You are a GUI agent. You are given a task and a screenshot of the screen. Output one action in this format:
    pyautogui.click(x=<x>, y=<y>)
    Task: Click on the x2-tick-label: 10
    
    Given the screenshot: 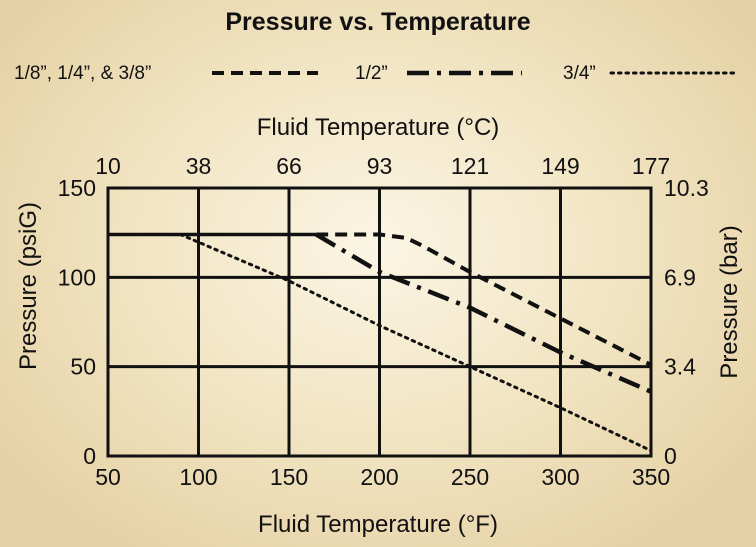 What is the action you would take?
    pyautogui.click(x=108, y=166)
    